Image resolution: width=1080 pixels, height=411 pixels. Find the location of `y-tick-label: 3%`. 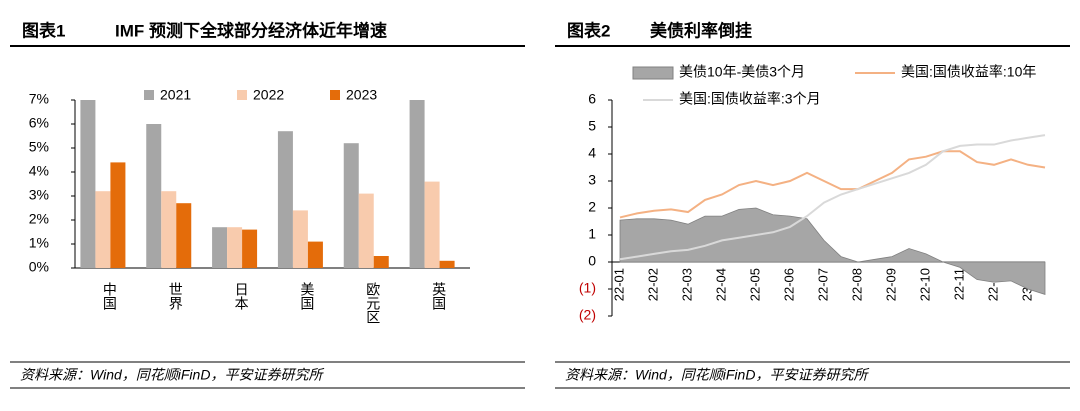

y-tick-label: 3% is located at coordinates (39, 195).